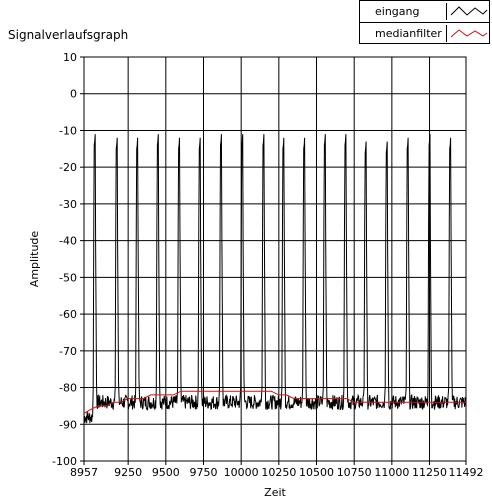 The image size is (492, 503). I want to click on x-axis-label: Zeit, so click(275, 492).